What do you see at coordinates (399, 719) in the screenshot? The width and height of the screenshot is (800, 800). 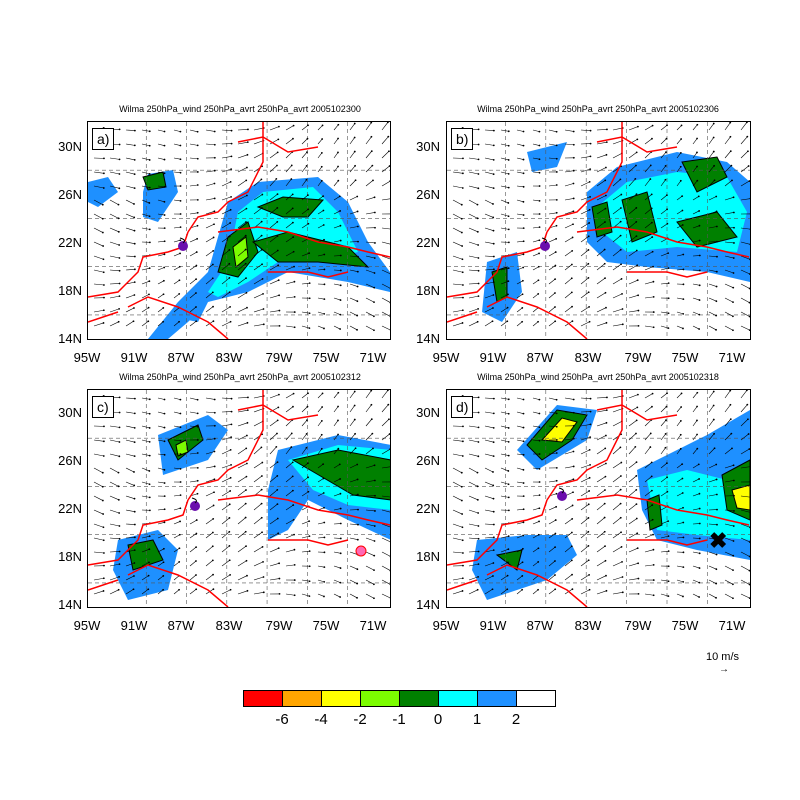 I see `colorbar-label: -1` at bounding box center [399, 719].